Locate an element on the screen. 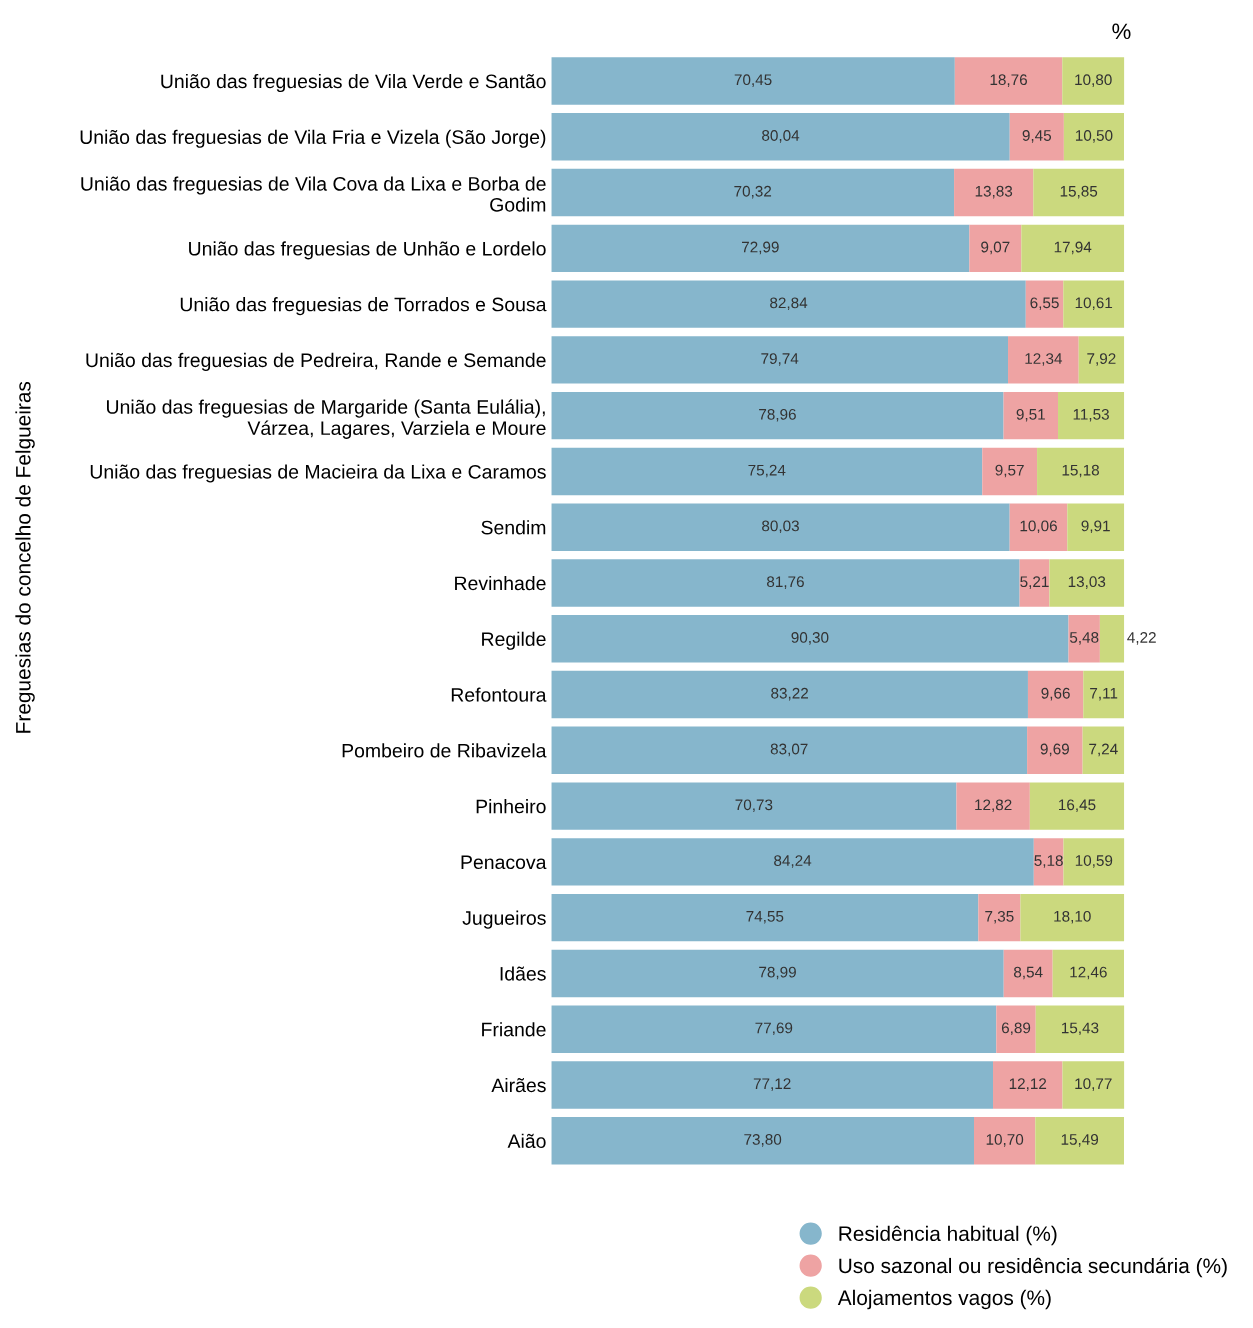  data-label: 18,76 is located at coordinates (1008, 80).